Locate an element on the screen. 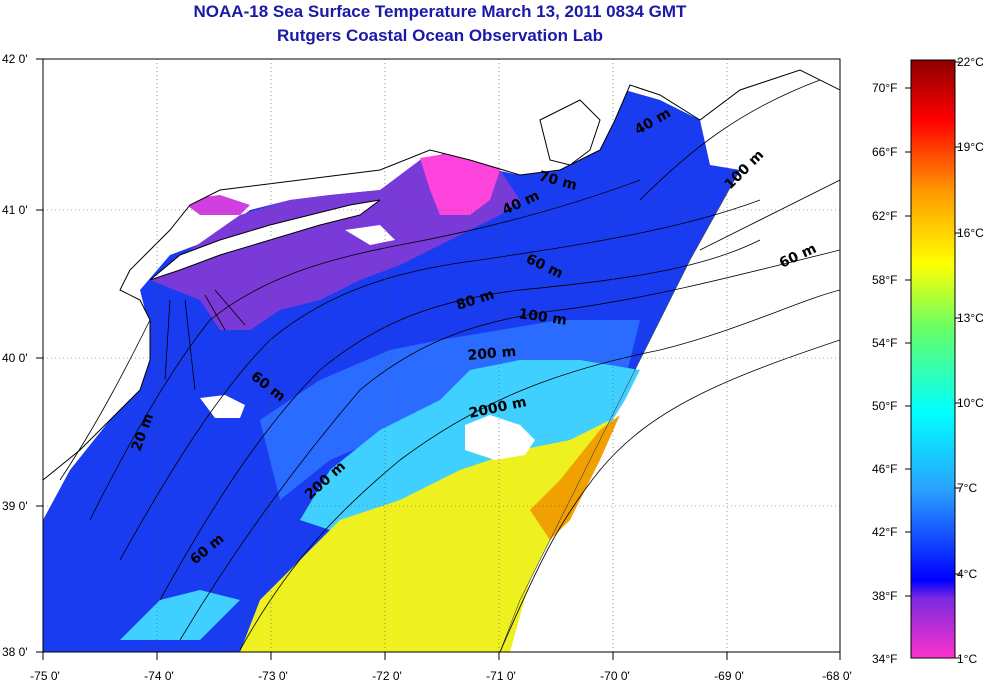 This screenshot has height=688, width=992. colorbar-label-f: 38°F is located at coordinates (885, 596).